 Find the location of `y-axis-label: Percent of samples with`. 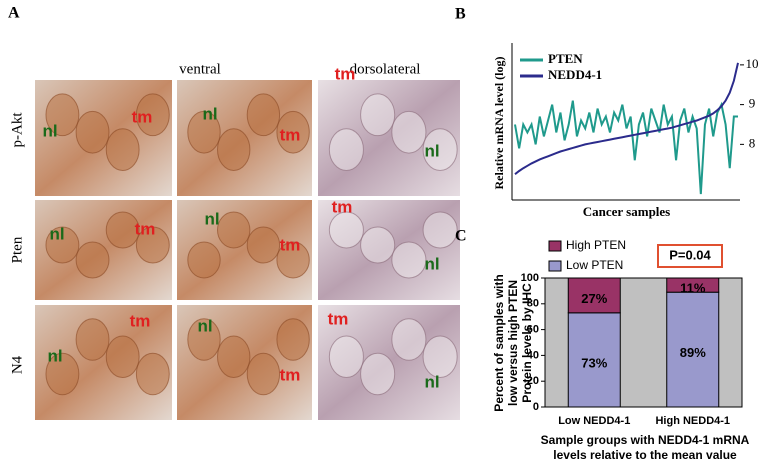

y-axis-label: Percent of samples with is located at coordinates (499, 342).